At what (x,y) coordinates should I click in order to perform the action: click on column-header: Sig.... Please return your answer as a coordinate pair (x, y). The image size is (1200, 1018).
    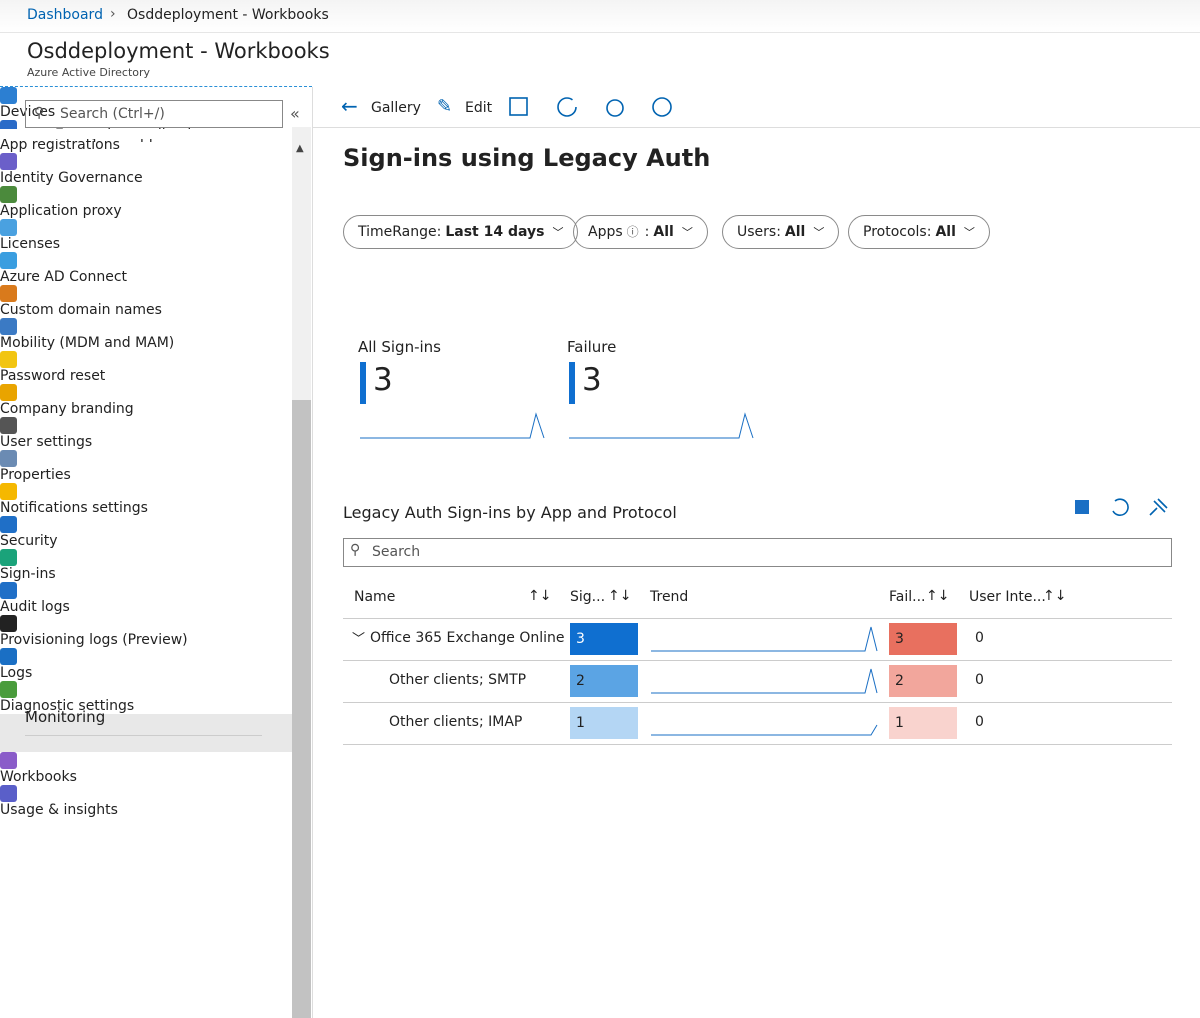
    Looking at the image, I should click on (588, 597).